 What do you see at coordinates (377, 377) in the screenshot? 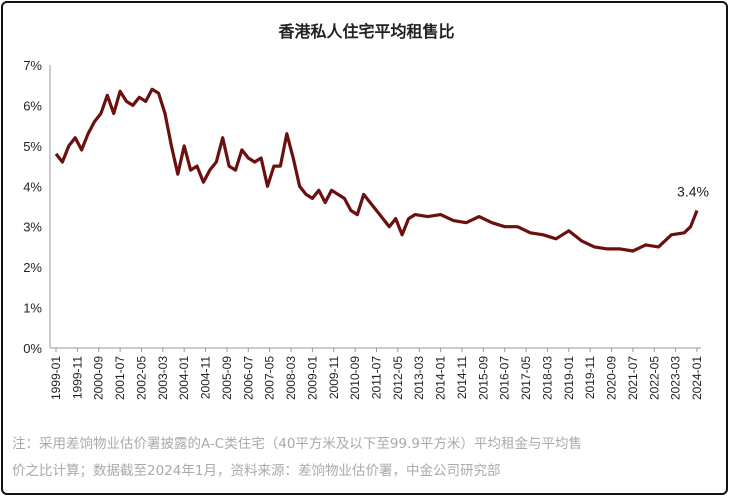
I see `x-tick-label: 2011-07` at bounding box center [377, 377].